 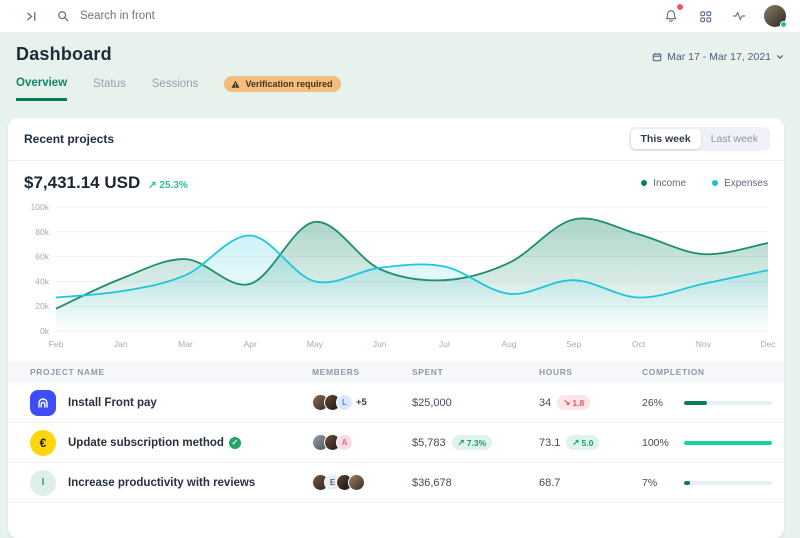 I want to click on notifications-bell-icon, so click(x=672, y=14).